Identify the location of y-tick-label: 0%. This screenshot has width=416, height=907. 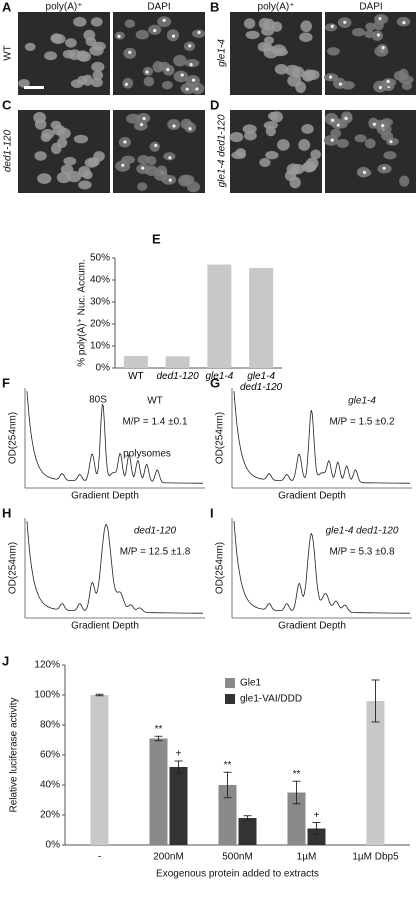
(103, 368).